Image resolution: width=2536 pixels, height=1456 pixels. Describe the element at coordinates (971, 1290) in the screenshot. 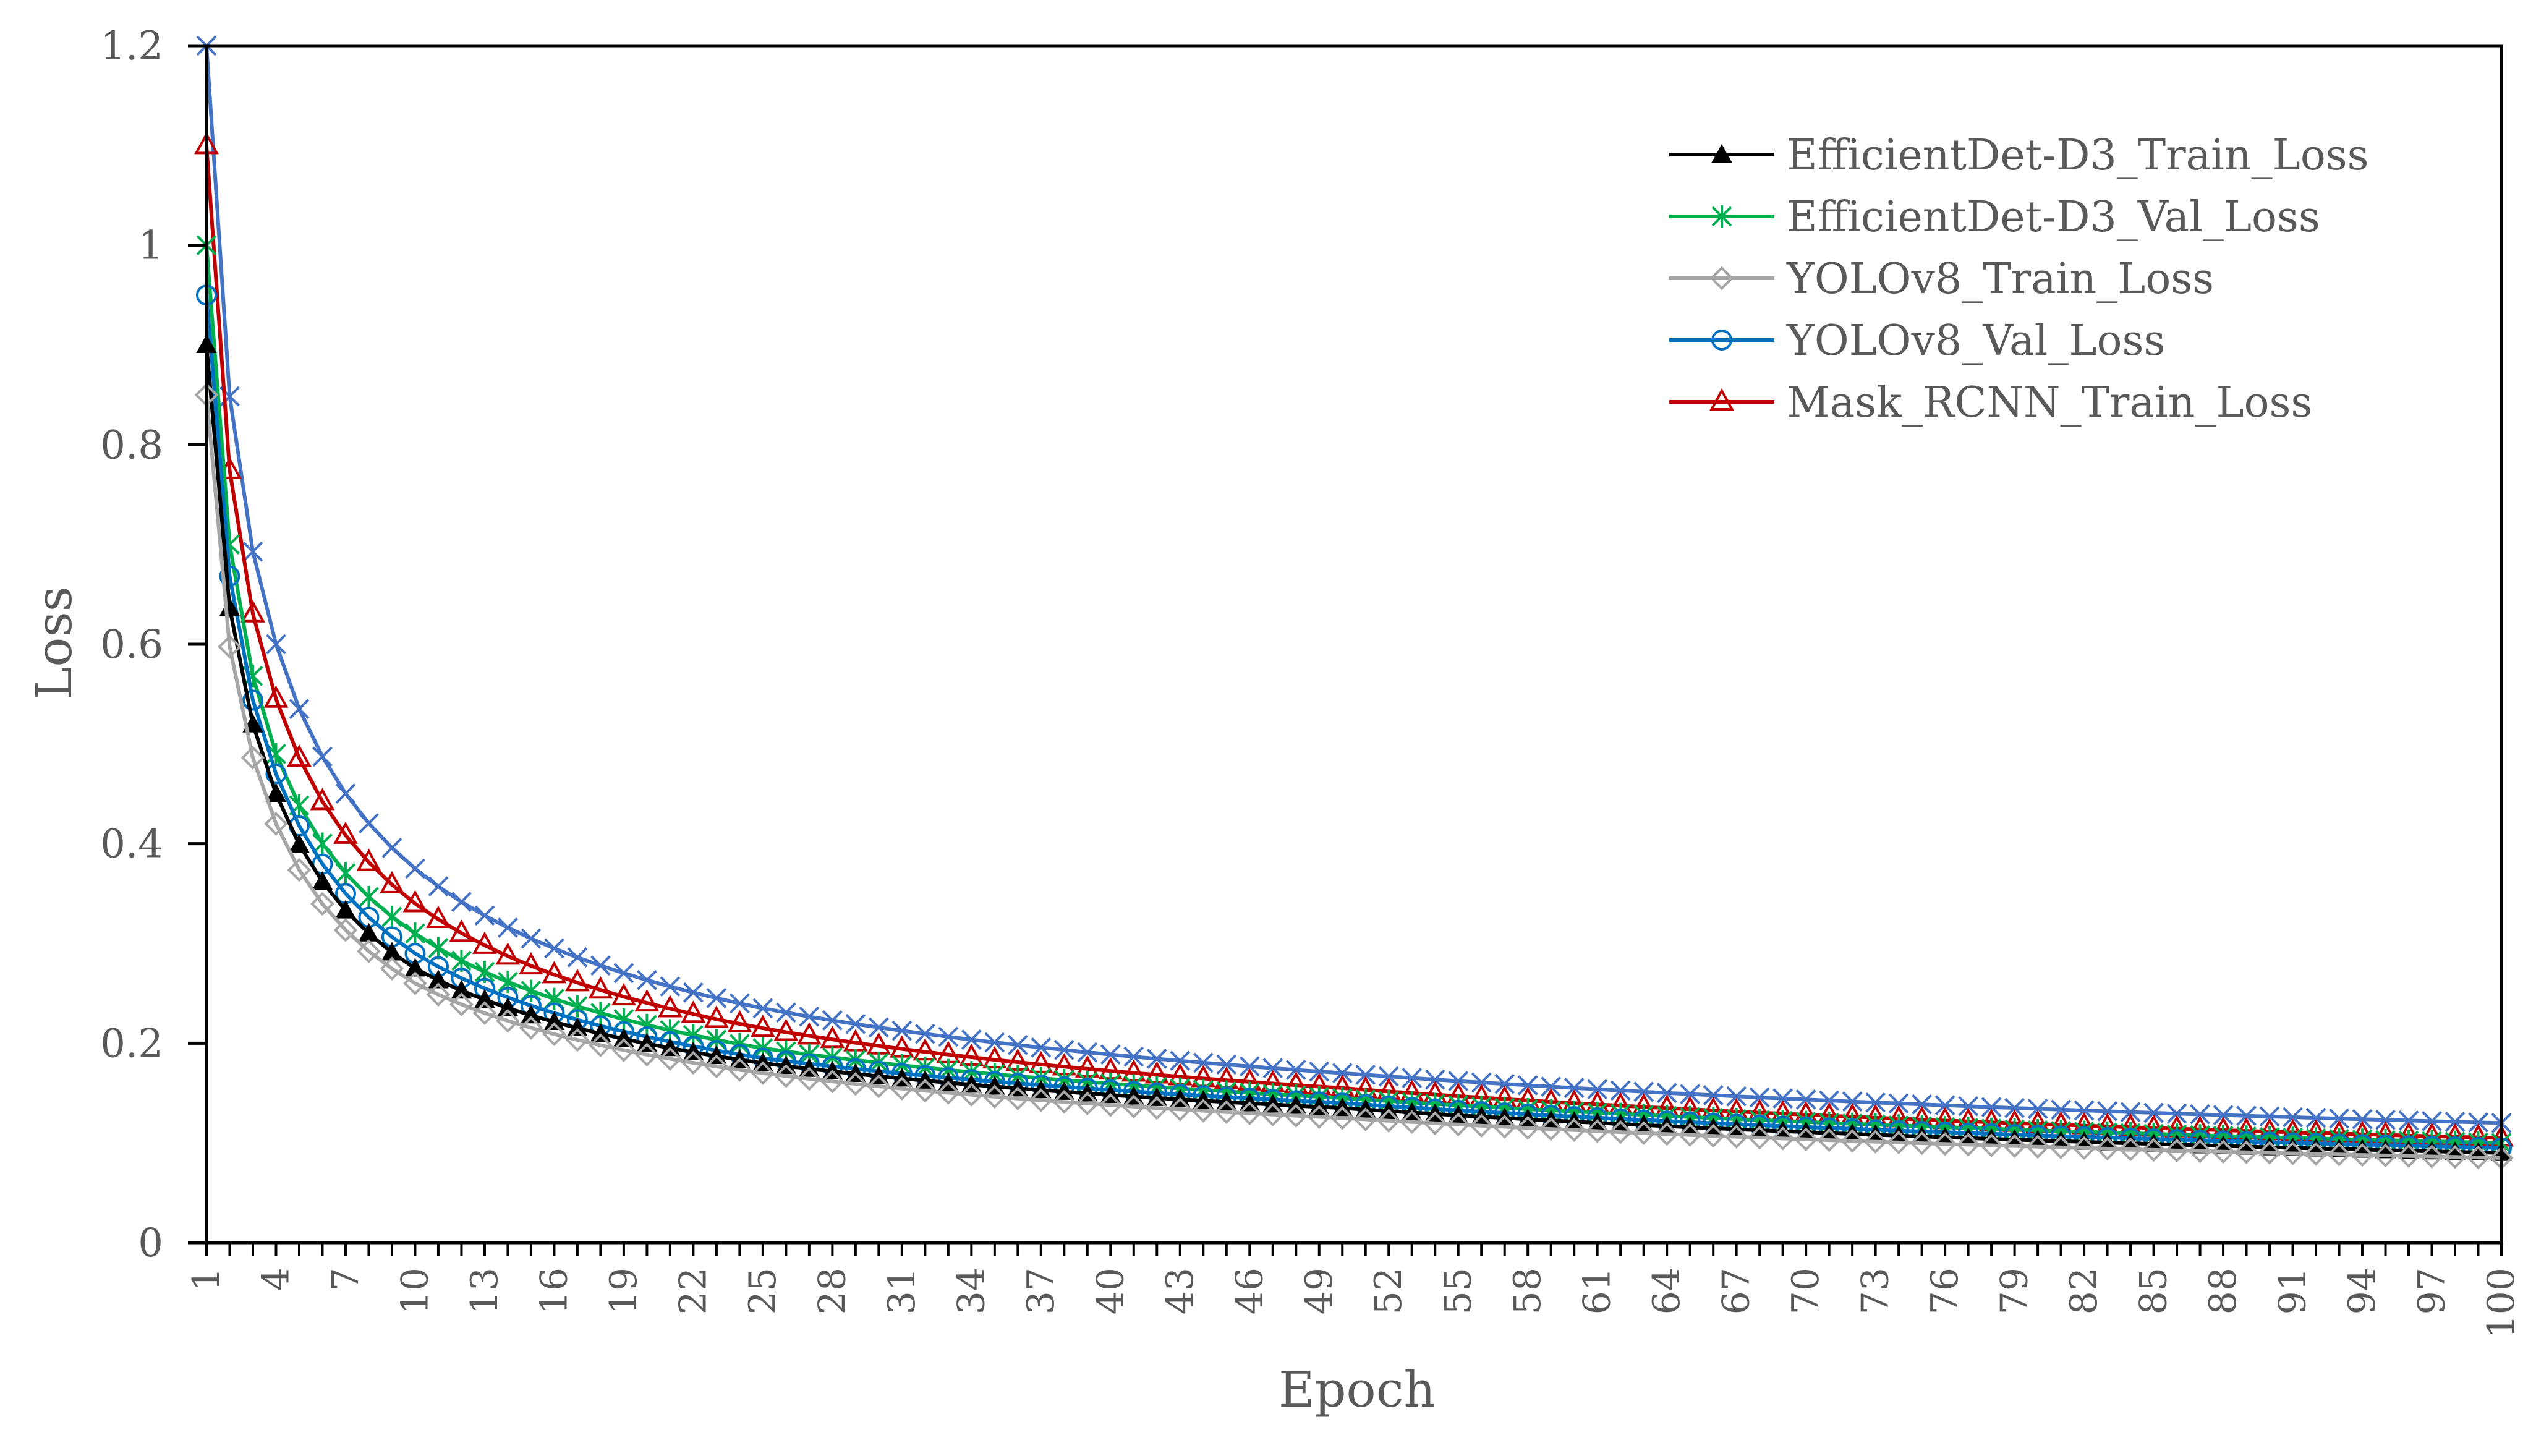

I see `x-tick-label: 34` at that location.